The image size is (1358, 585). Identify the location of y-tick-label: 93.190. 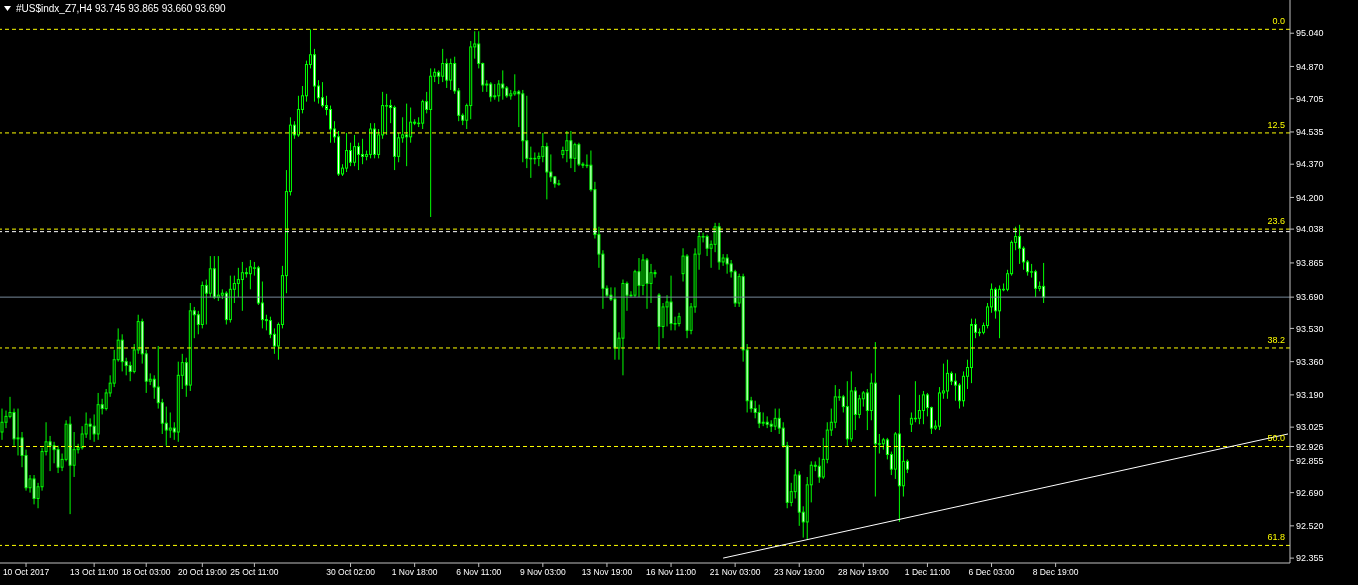
(1310, 395).